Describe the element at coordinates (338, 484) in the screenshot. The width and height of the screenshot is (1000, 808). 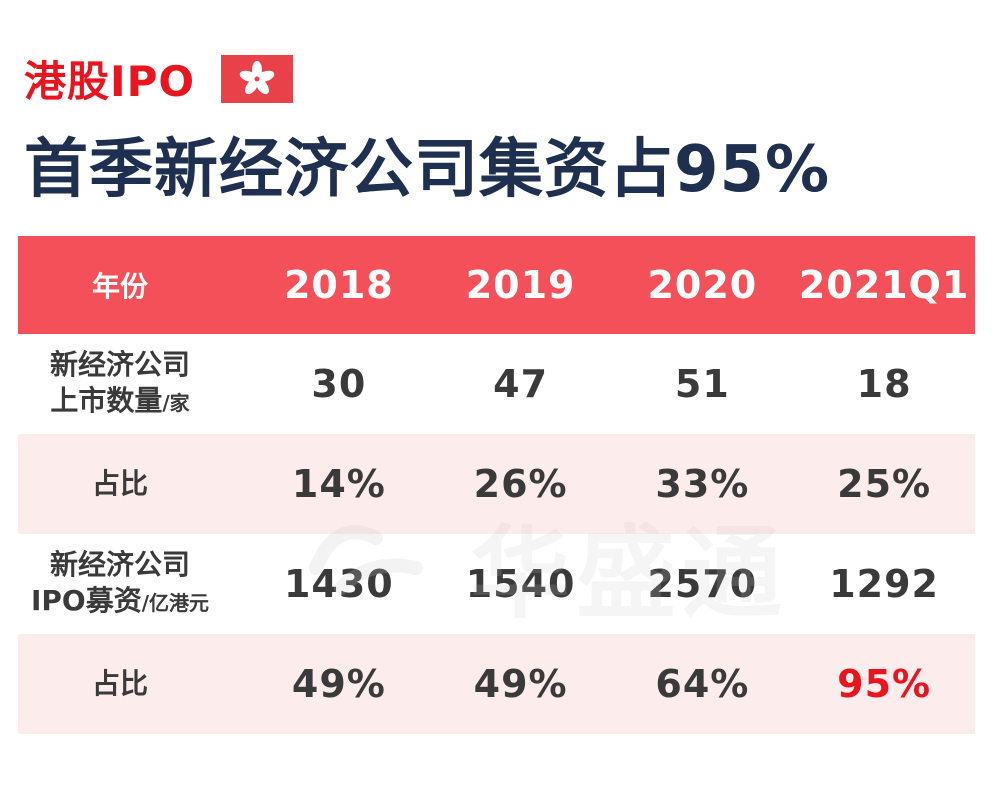
I see `table-cell: 14%` at that location.